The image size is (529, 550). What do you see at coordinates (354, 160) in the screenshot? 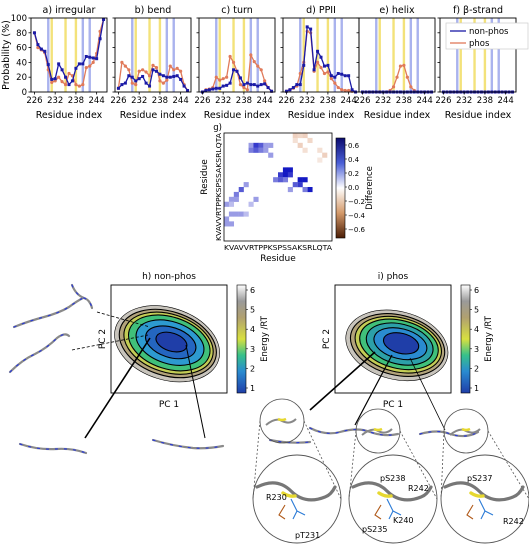
I see `colorbar-tick-label: 0.4` at bounding box center [354, 160].